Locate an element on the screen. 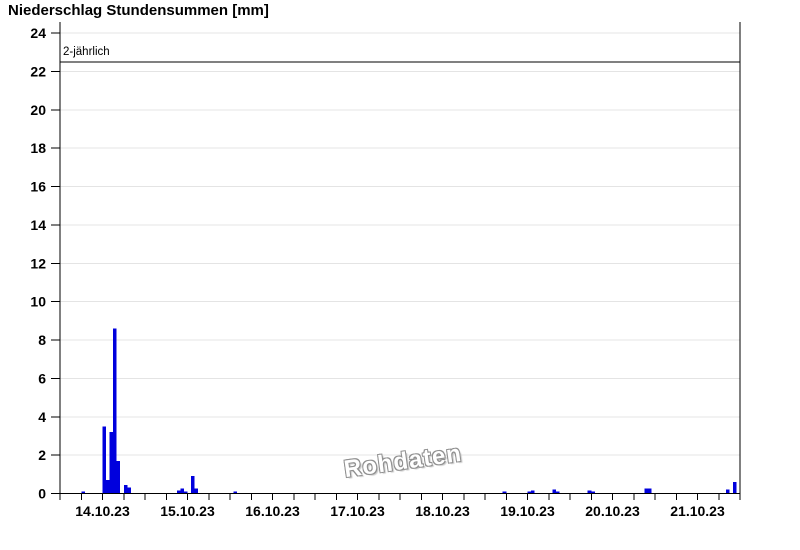  y-tick-label: 10 is located at coordinates (38, 302).